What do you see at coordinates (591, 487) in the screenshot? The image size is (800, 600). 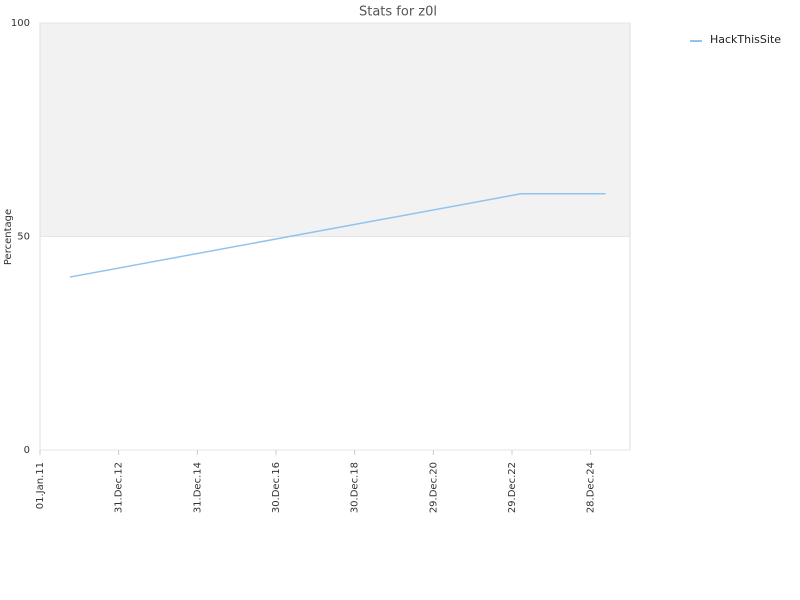 I see `x-tick-label: 28.Dec.24` at bounding box center [591, 487].